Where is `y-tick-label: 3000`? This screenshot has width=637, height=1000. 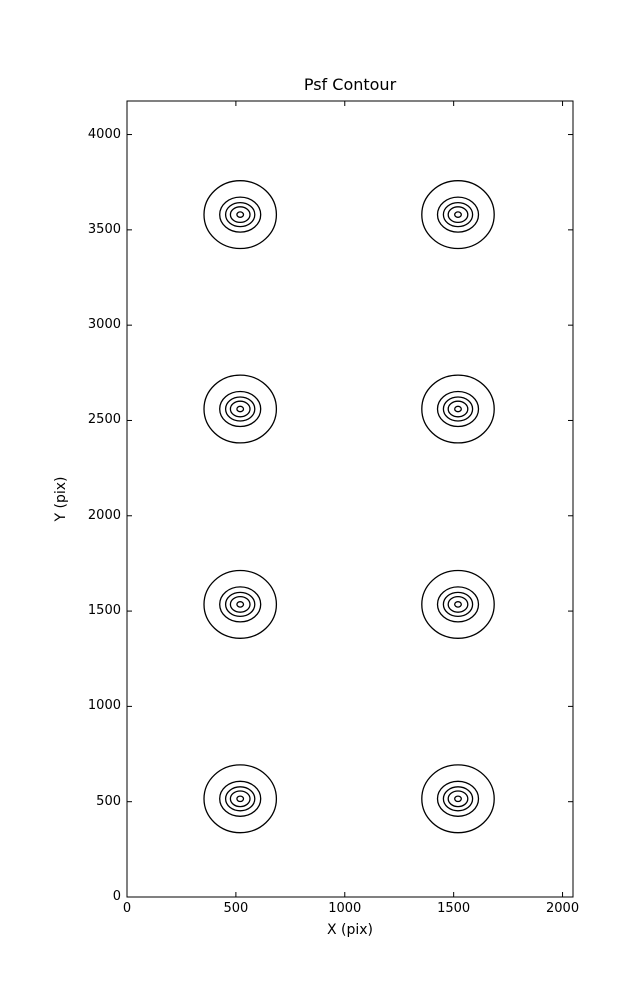 y-tick-label: 3000 is located at coordinates (104, 325).